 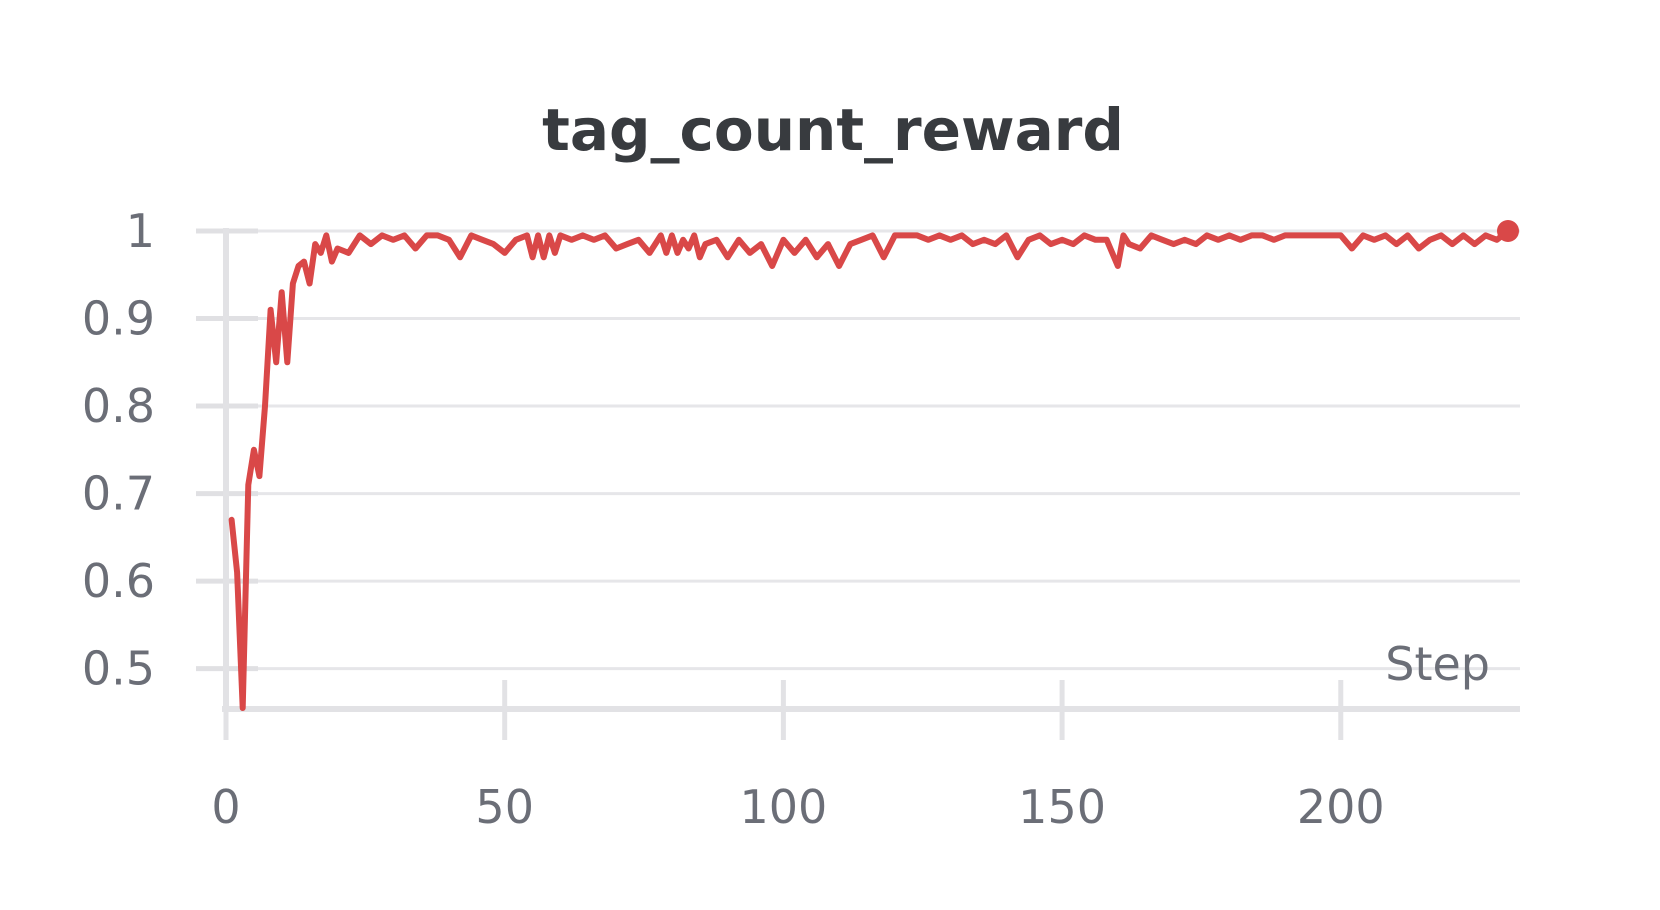 I want to click on x-tick-label: 0, so click(x=225, y=807).